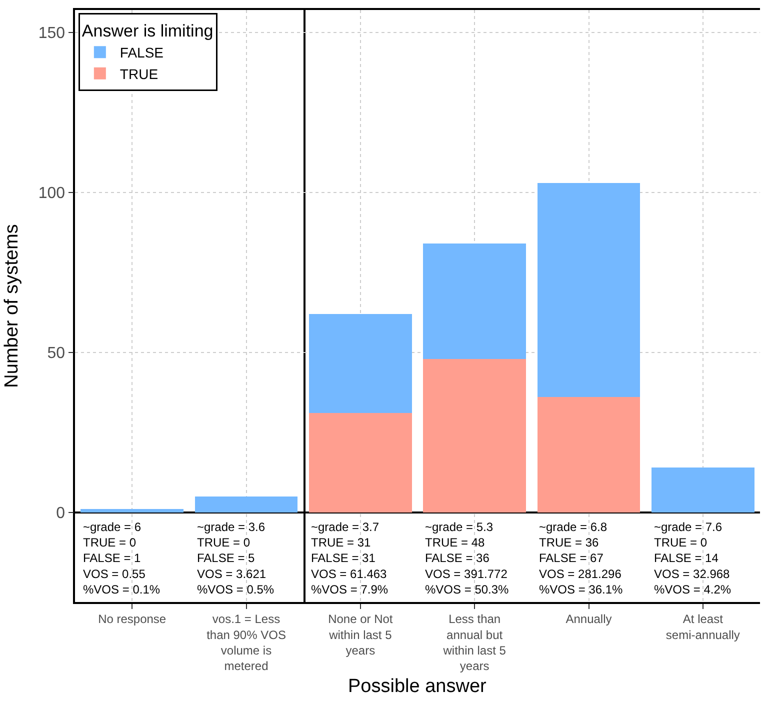 This screenshot has width=775, height=706. I want to click on y-tick-label: 0, so click(61, 513).